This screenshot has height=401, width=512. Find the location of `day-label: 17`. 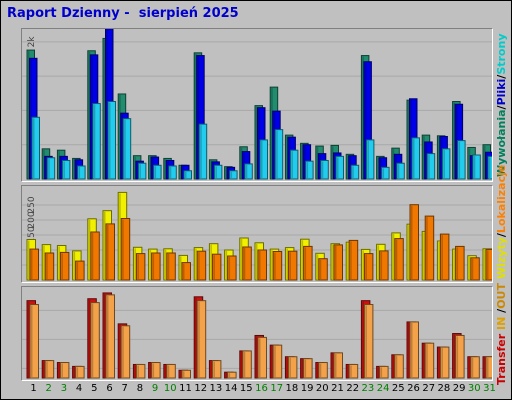

day-label: 17 is located at coordinates (276, 388).